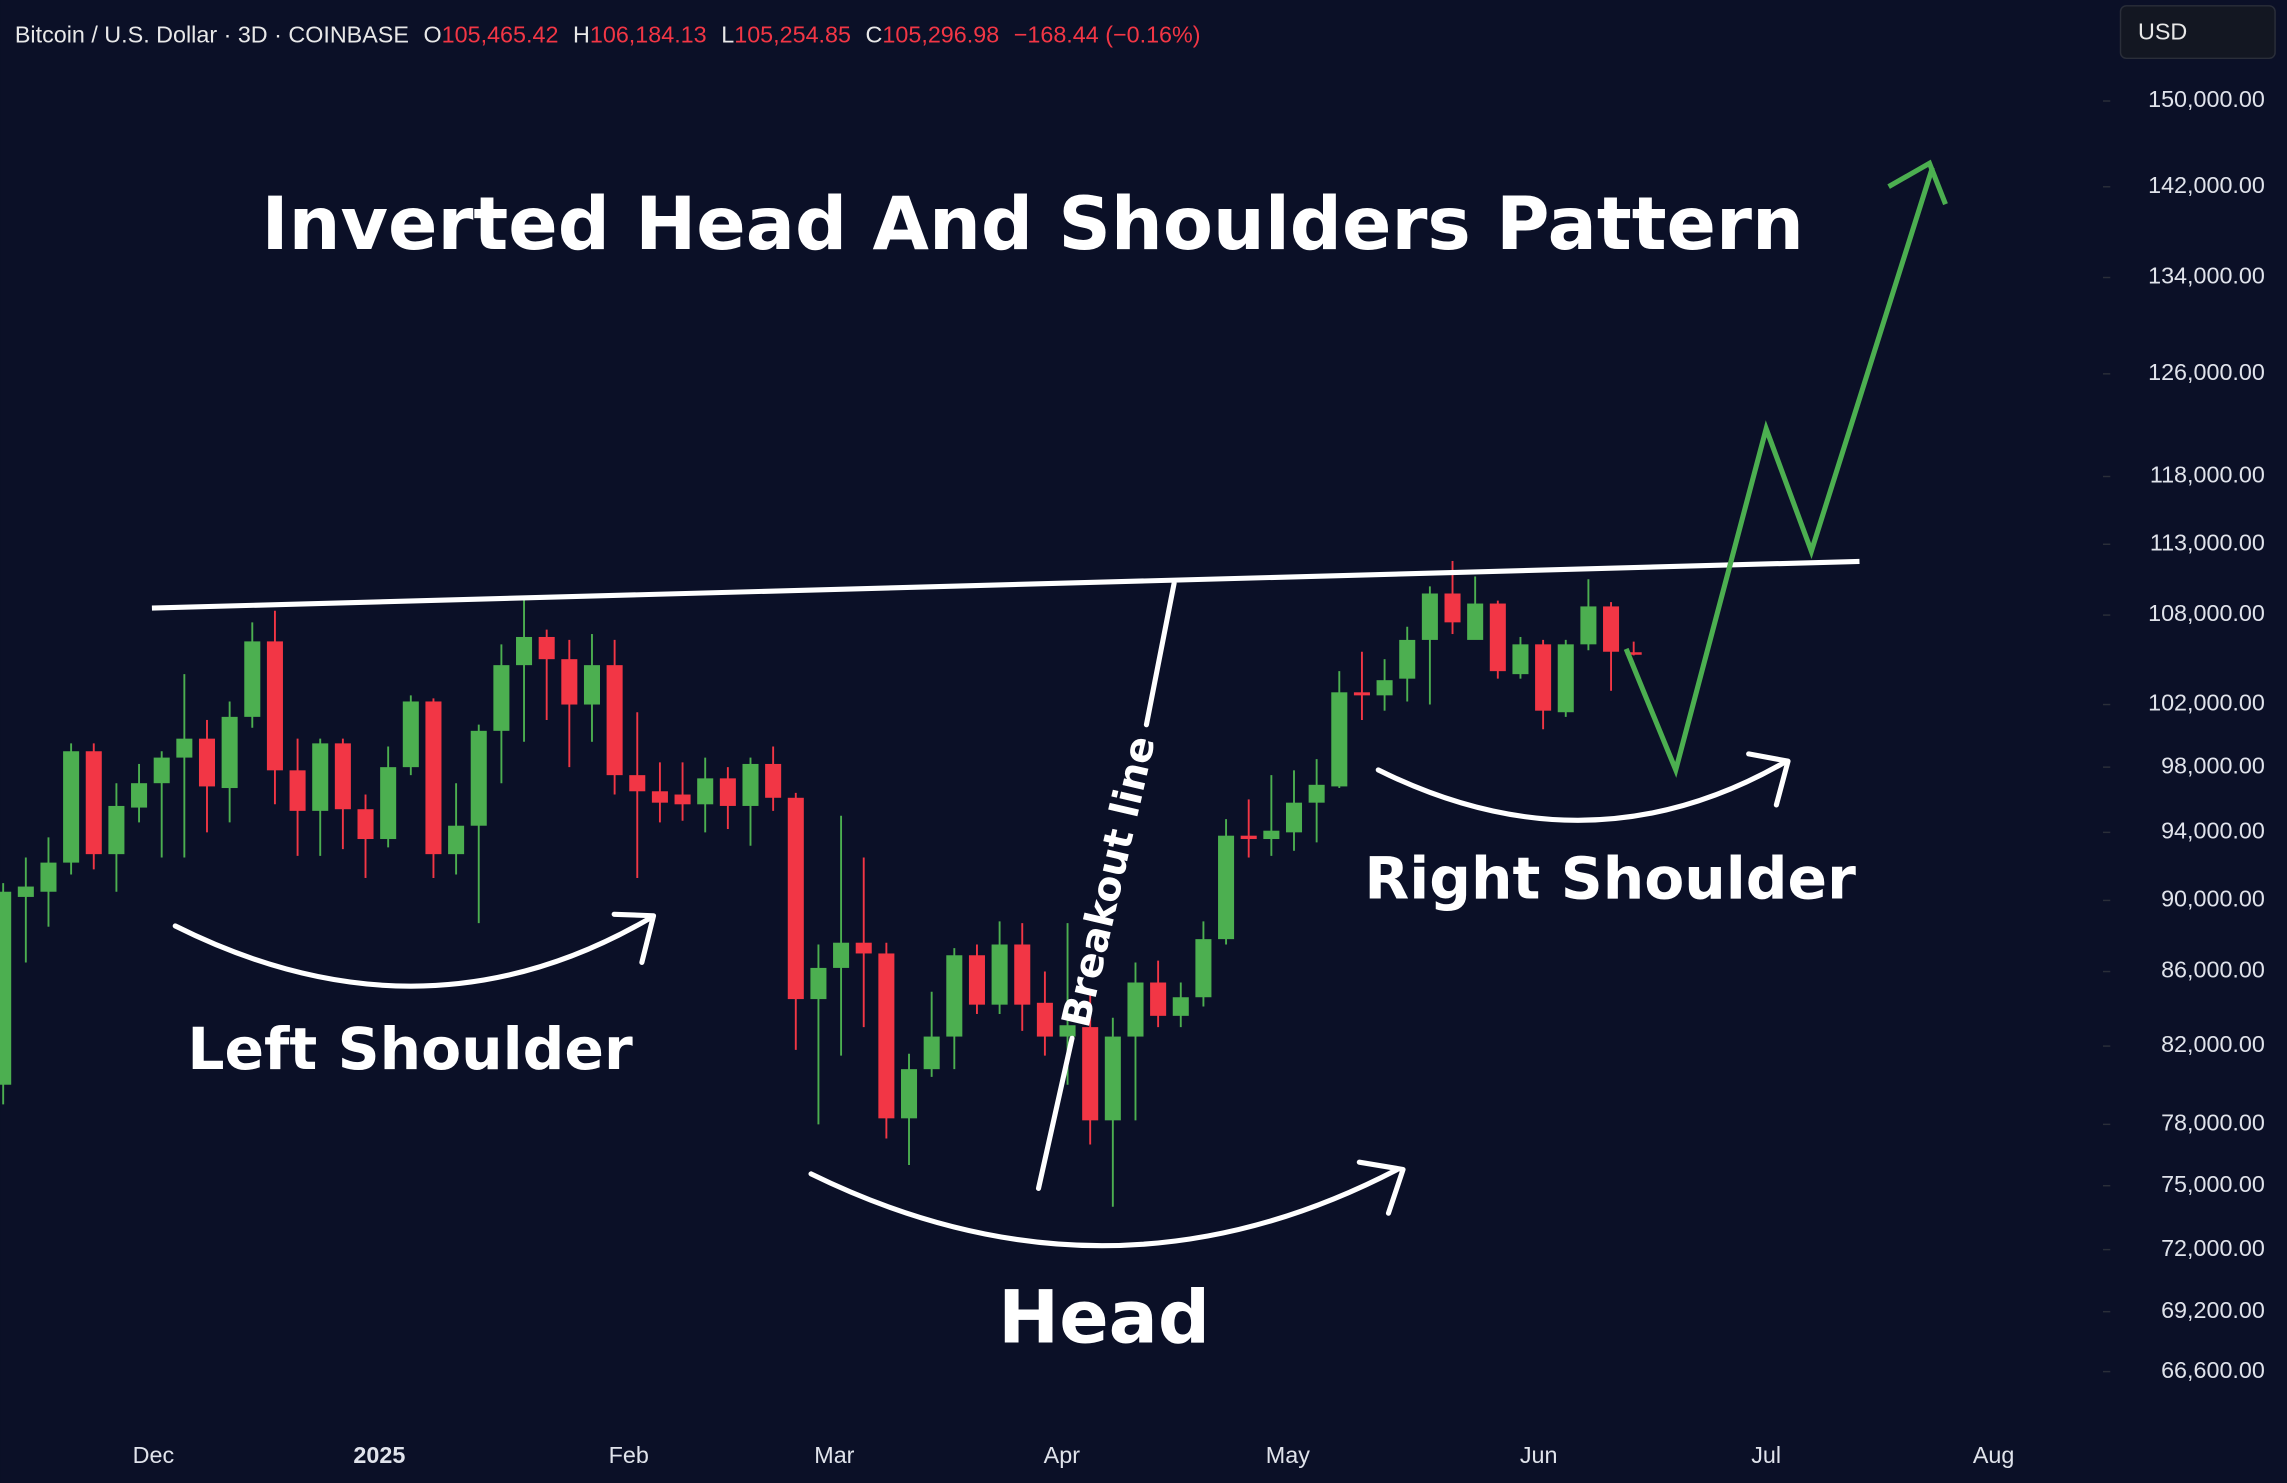 The image size is (2287, 1483). What do you see at coordinates (2162, 32) in the screenshot?
I see `currency-label: USD` at bounding box center [2162, 32].